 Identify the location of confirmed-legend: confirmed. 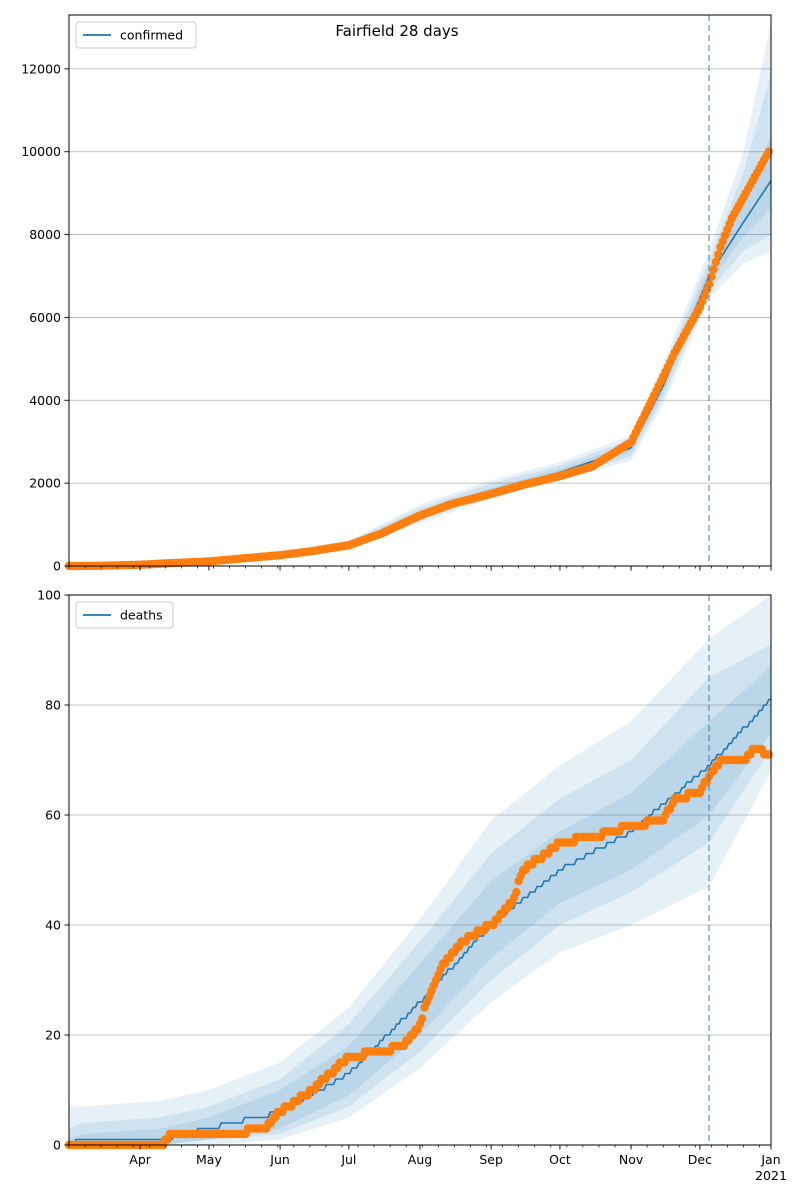
(136, 35).